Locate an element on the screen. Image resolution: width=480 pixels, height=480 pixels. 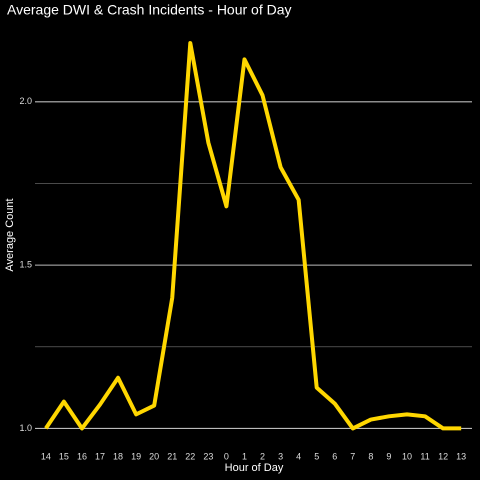
x-tick-label: 13 is located at coordinates (461, 456).